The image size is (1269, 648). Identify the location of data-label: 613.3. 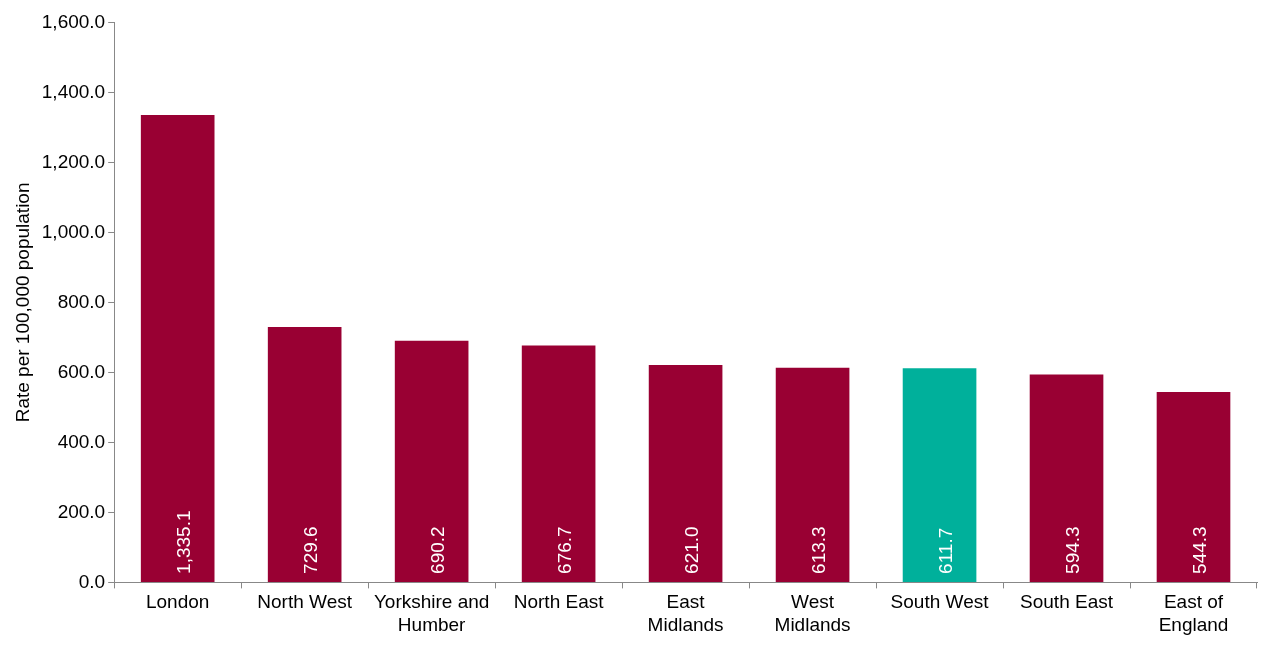
(818, 550).